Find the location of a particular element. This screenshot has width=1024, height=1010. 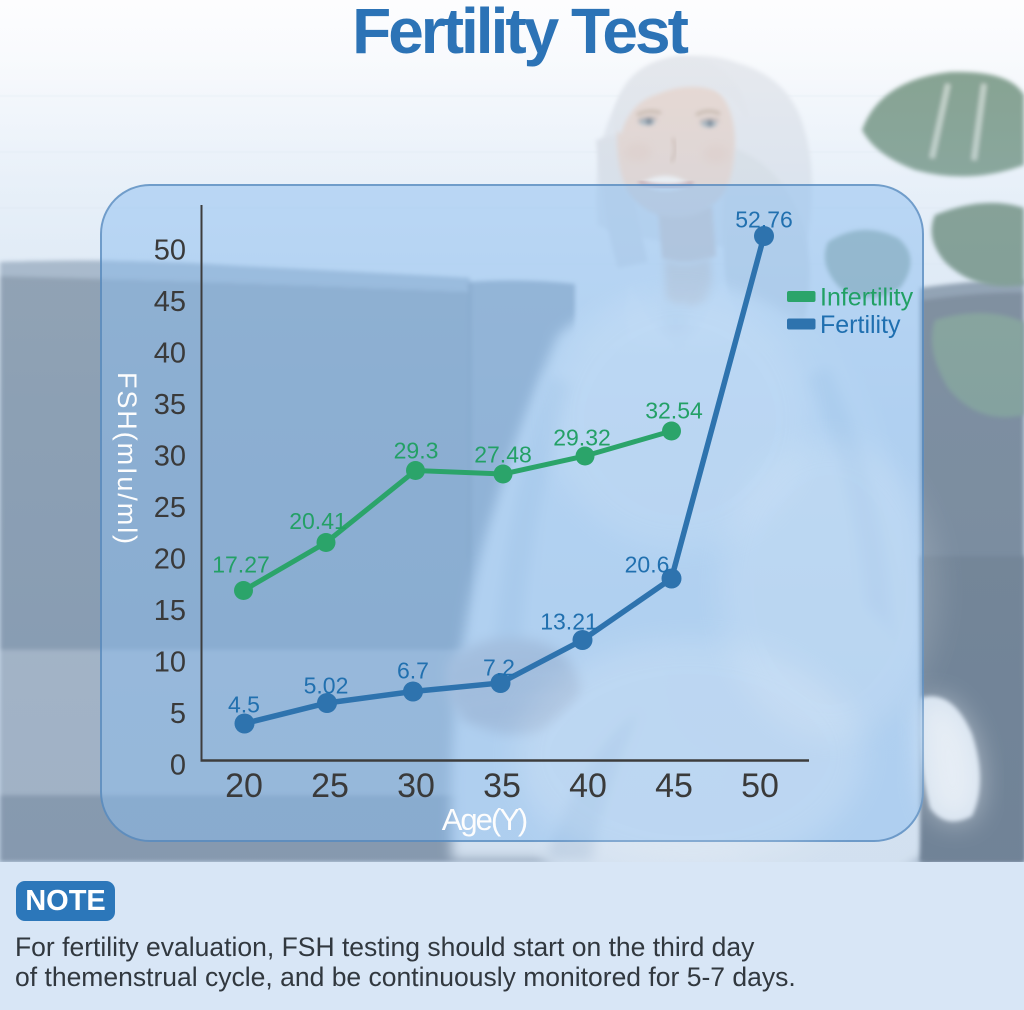

svg-text: FSH(mIu/ml) is located at coordinates (127, 458).